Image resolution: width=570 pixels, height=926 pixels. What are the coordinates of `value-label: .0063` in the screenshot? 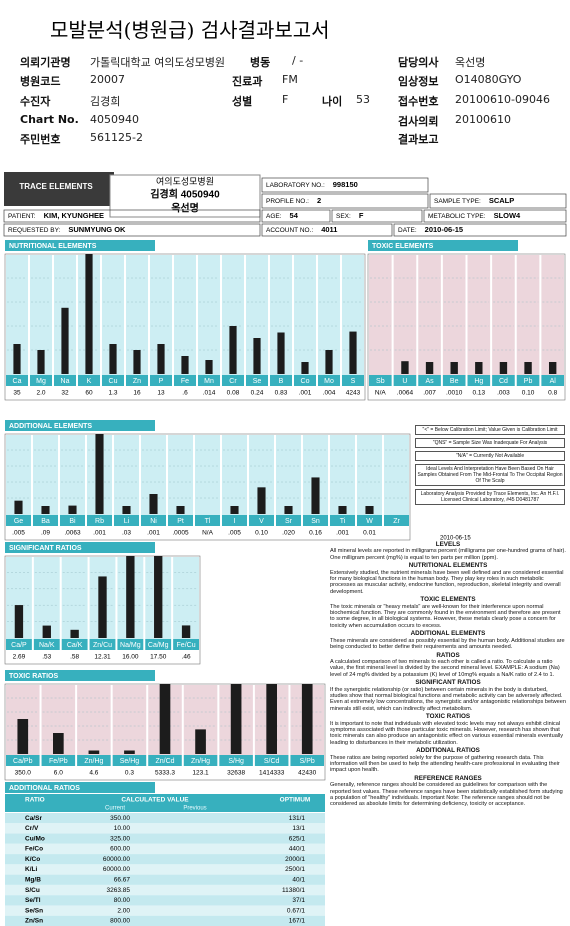 It's located at (72, 533).